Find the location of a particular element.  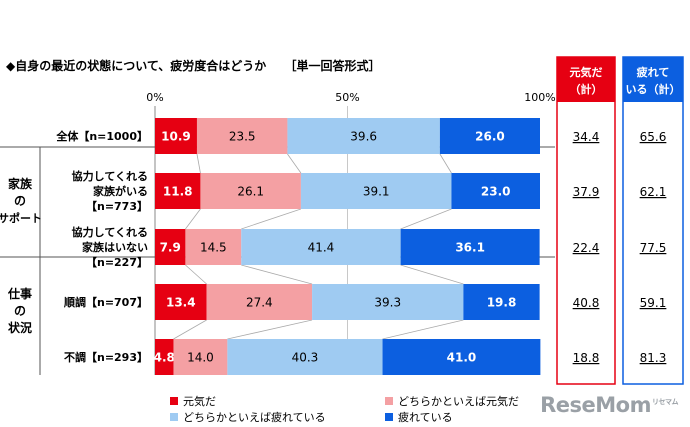

tsukare-total-value: 62.1 is located at coordinates (653, 192).